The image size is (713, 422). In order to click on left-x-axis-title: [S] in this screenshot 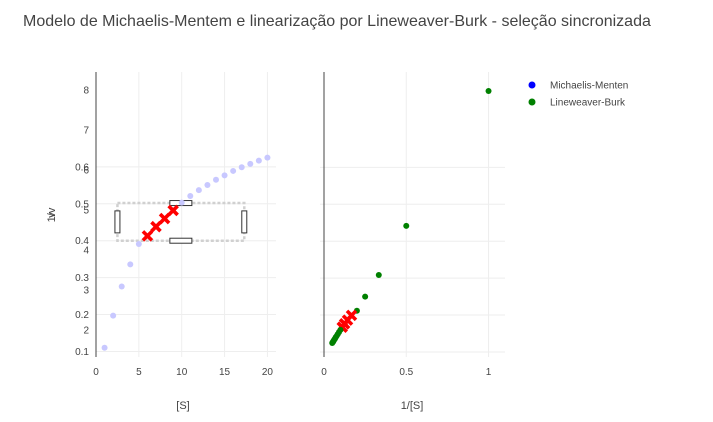, I will do `click(182, 406)`.